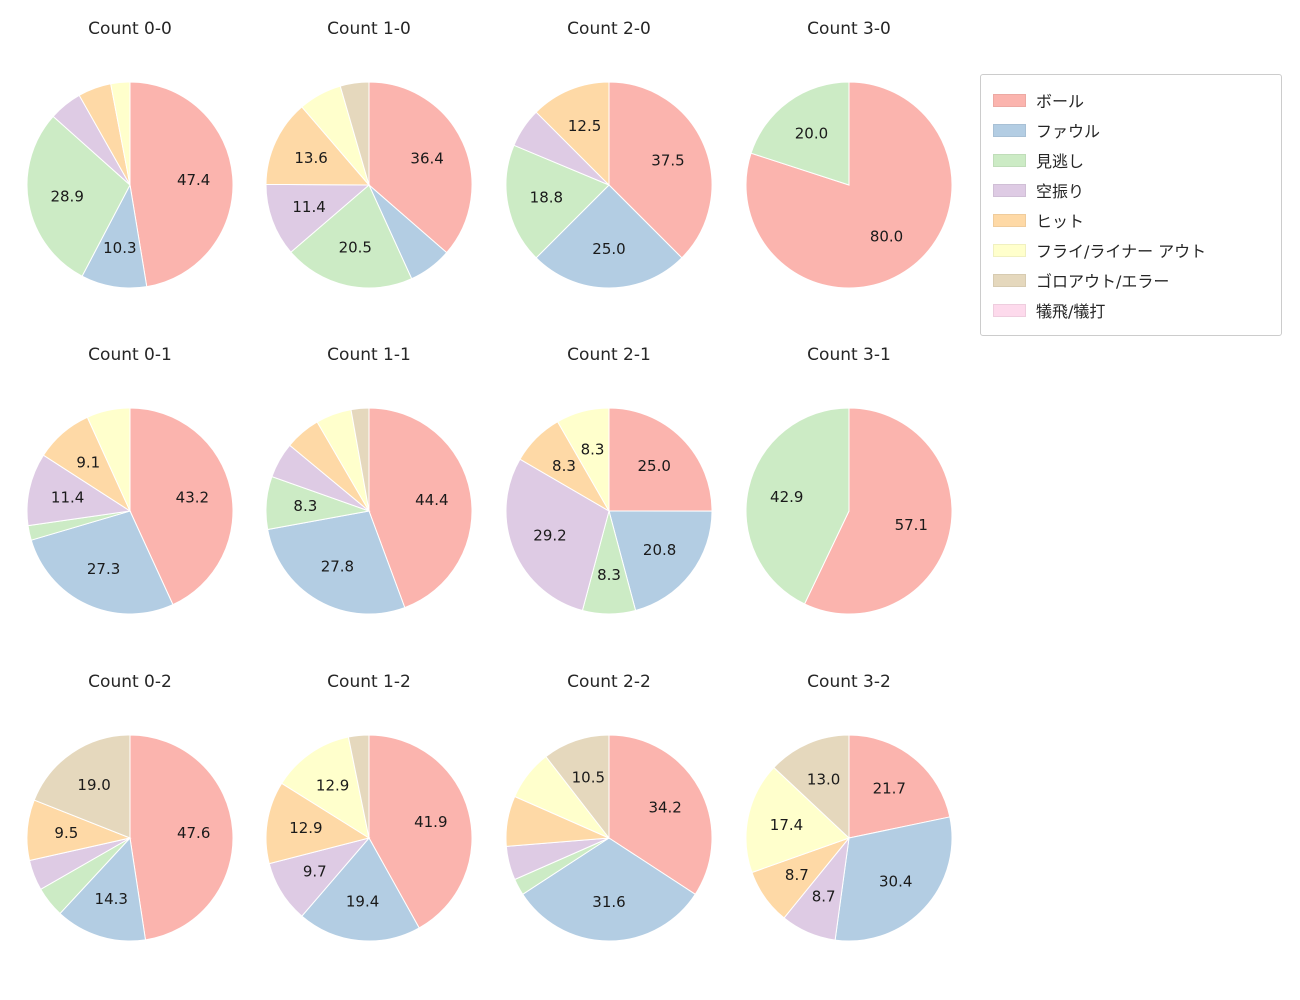 The image size is (1300, 1000). Describe the element at coordinates (849, 682) in the screenshot. I see `chart-title: Count 3-2` at that location.